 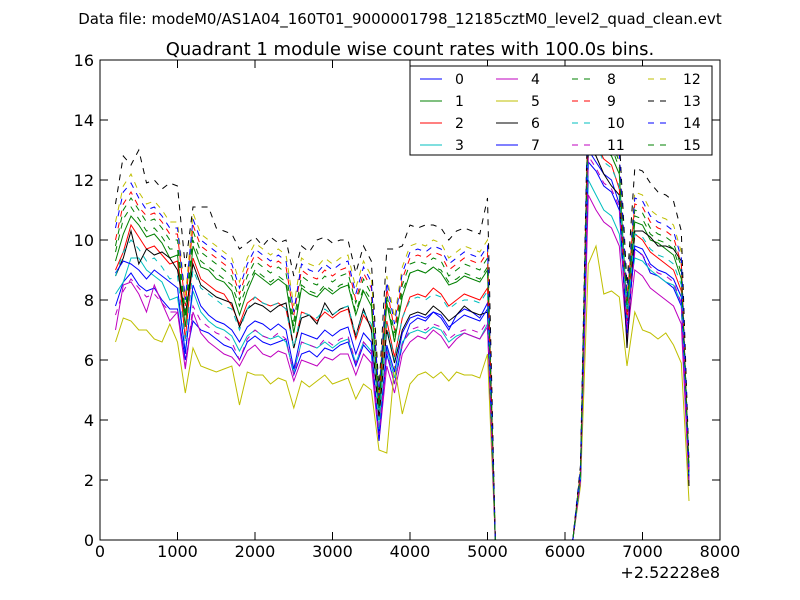 I want to click on y-tick-label: 8, so click(x=89, y=300).